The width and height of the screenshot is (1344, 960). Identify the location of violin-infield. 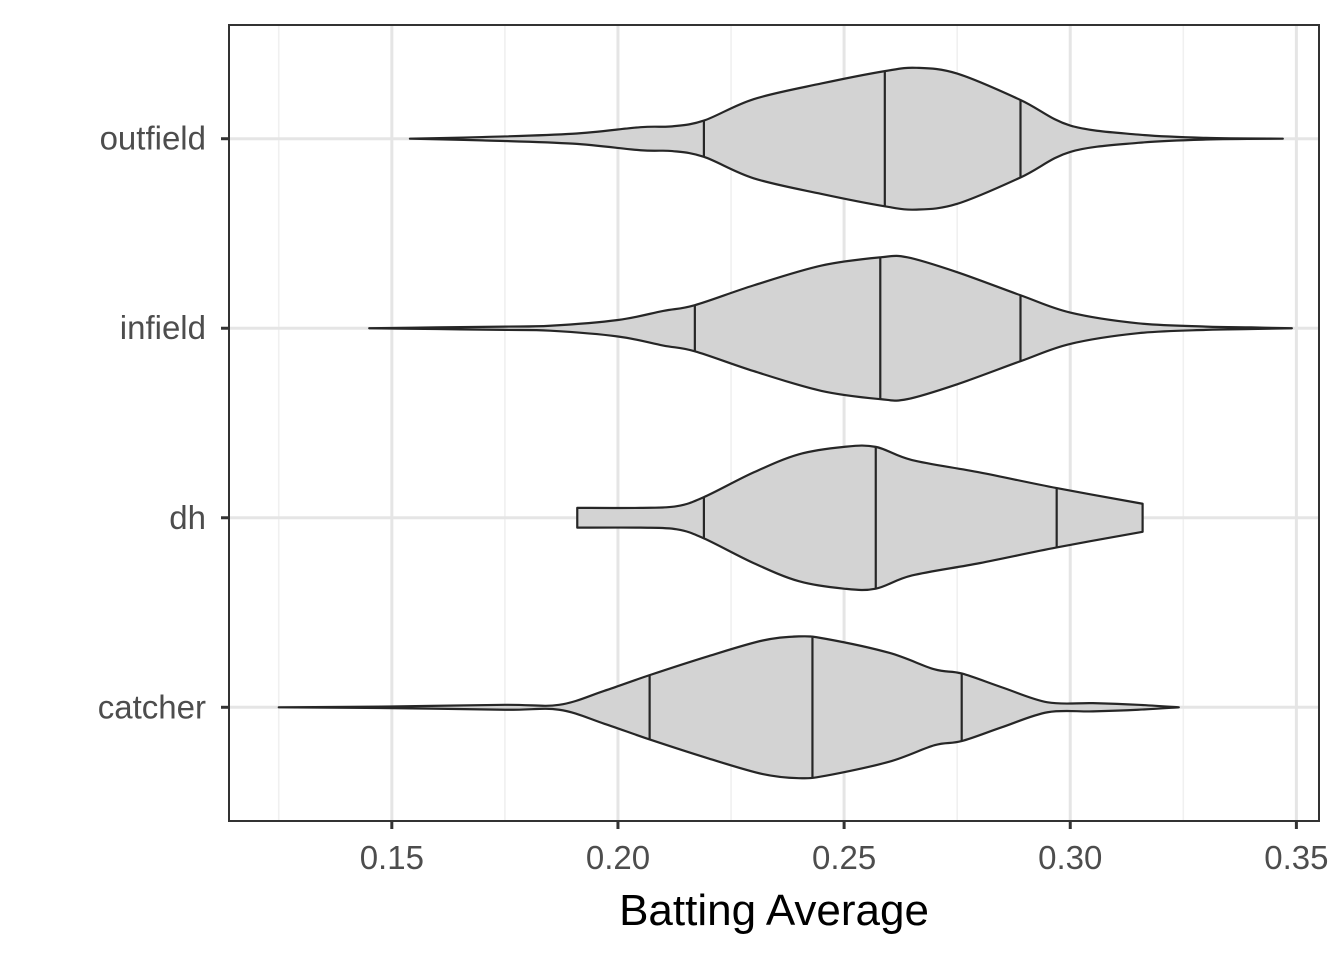
(830, 328).